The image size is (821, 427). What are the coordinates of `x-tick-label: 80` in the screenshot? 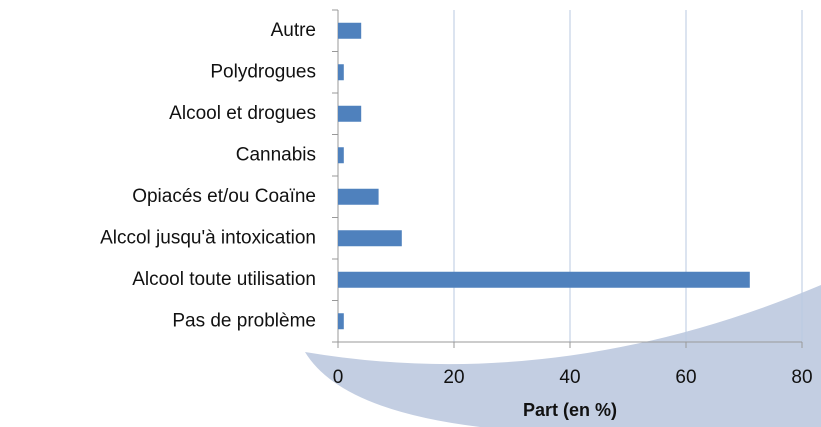 It's located at (801, 377).